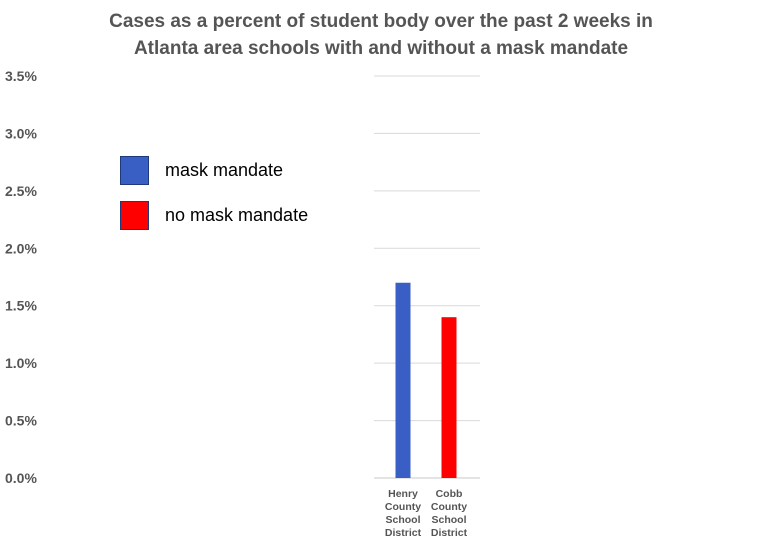 This screenshot has height=550, width=762. I want to click on chart-legend: mask mandate no mask mandate, so click(214, 200).